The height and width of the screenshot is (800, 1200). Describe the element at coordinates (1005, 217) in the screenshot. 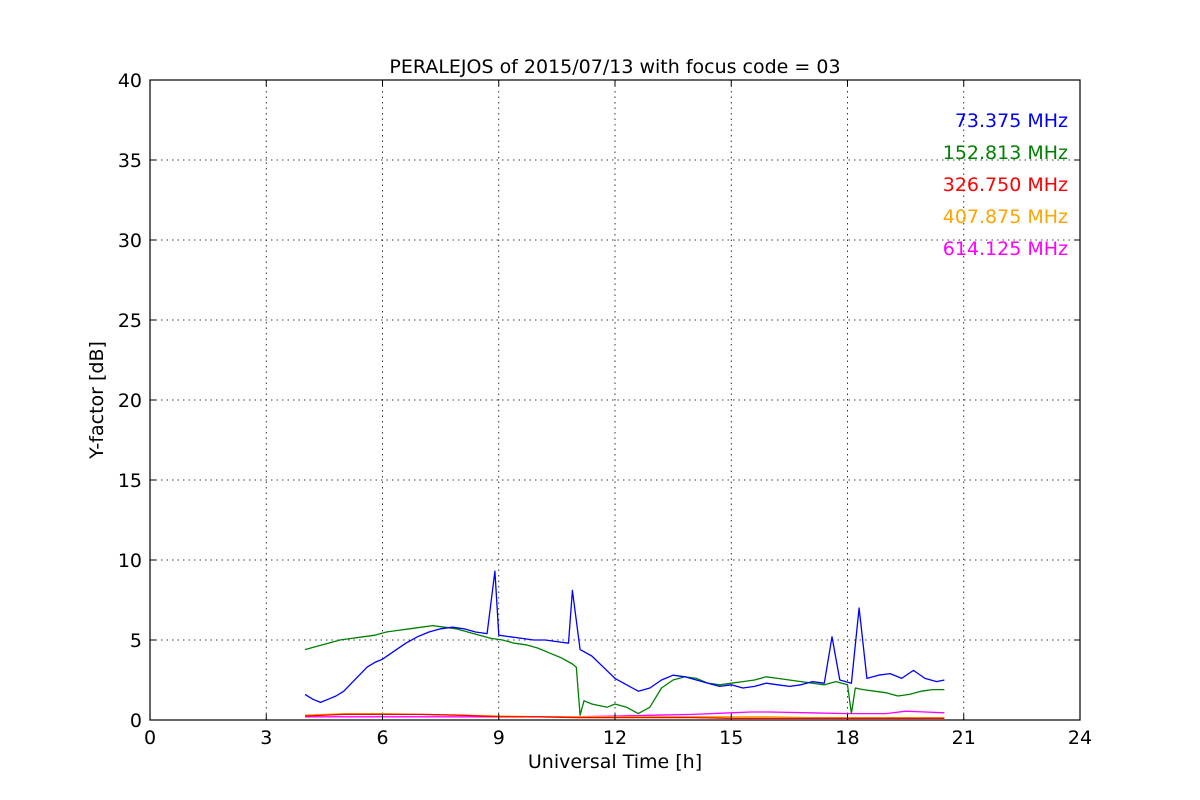

I see `legend-entry: 407.875 MHz` at that location.